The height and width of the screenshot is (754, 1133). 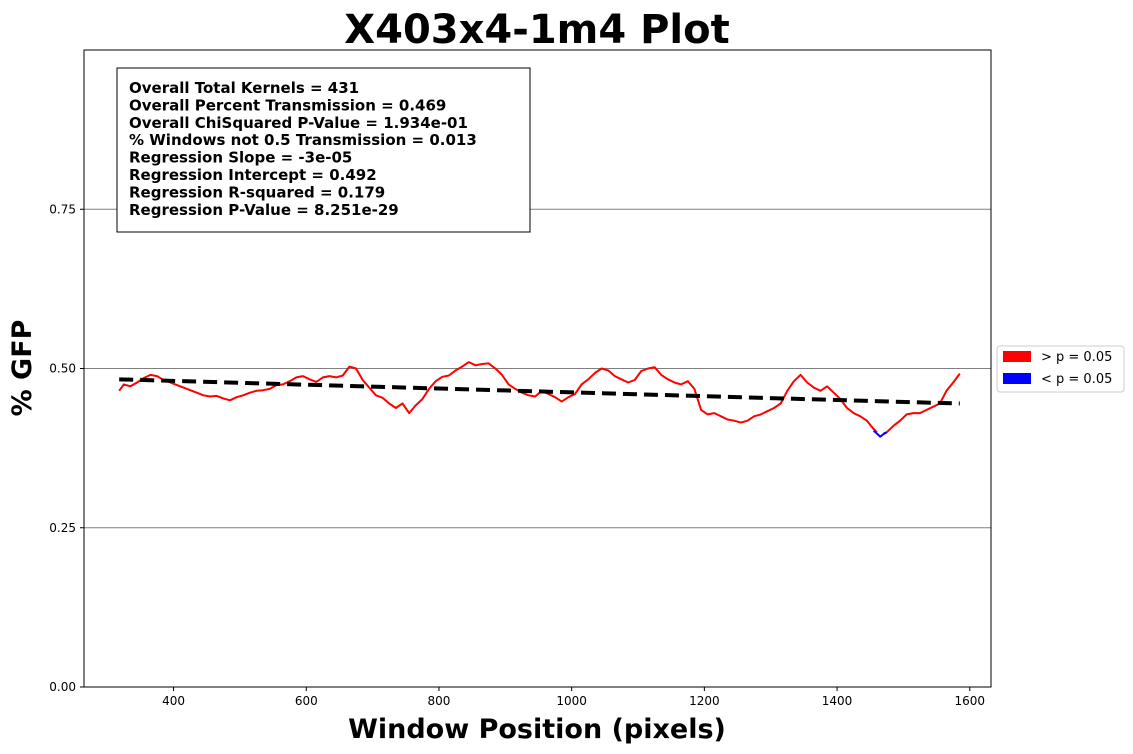 What do you see at coordinates (244, 88) in the screenshot?
I see `stats-line: Overall Total Kernels = 431` at bounding box center [244, 88].